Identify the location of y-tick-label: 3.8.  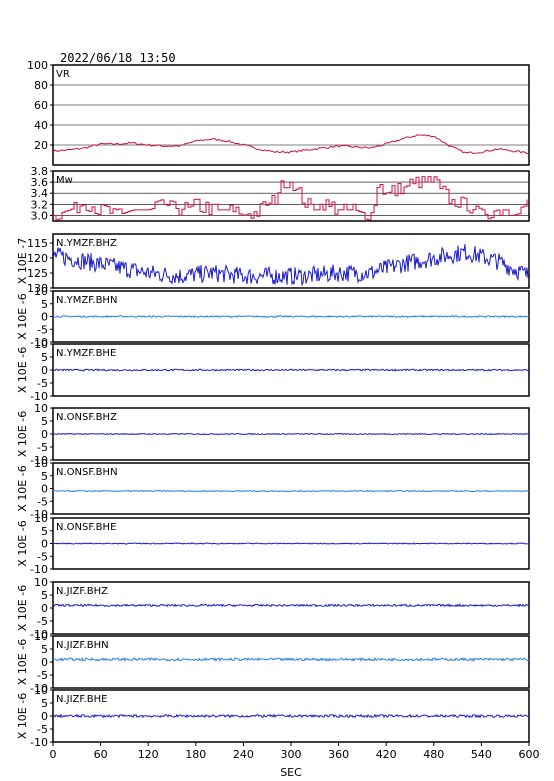
(40, 171).